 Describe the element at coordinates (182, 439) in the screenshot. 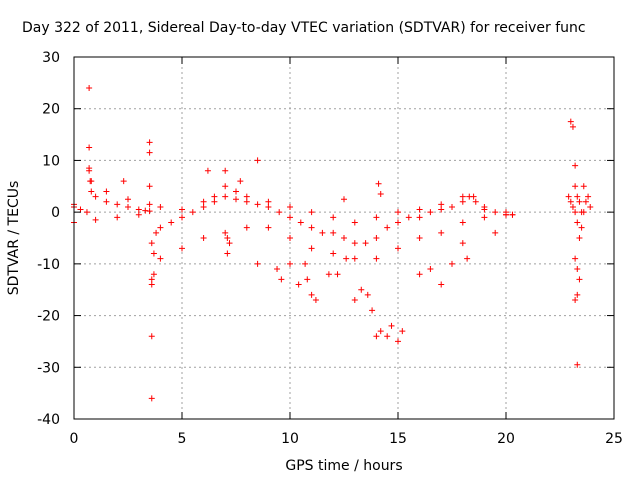

I see `x-tick-label: 5` at that location.